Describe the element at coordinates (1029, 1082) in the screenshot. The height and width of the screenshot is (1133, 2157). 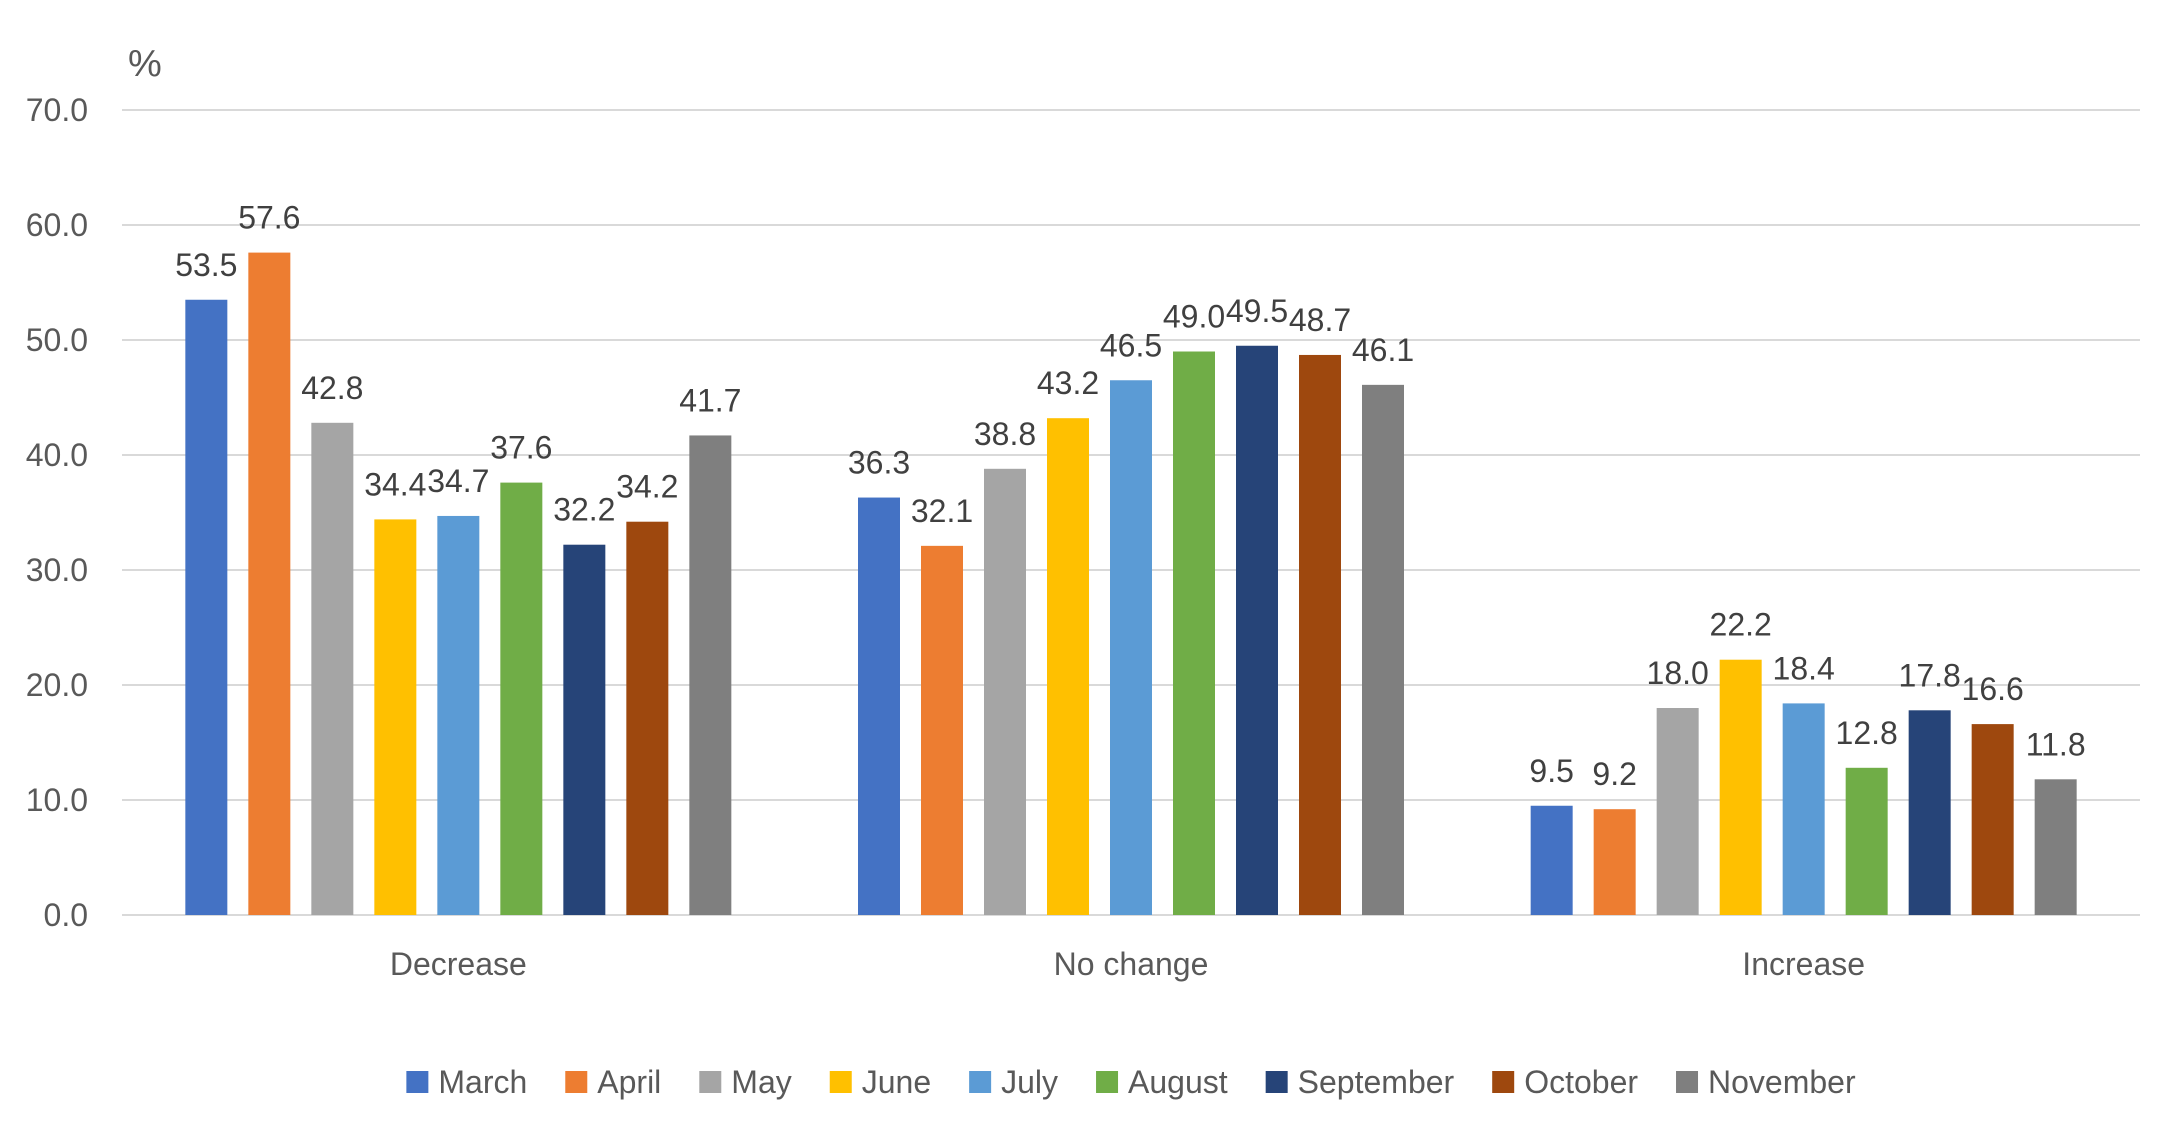
I see `legend-label: July` at that location.